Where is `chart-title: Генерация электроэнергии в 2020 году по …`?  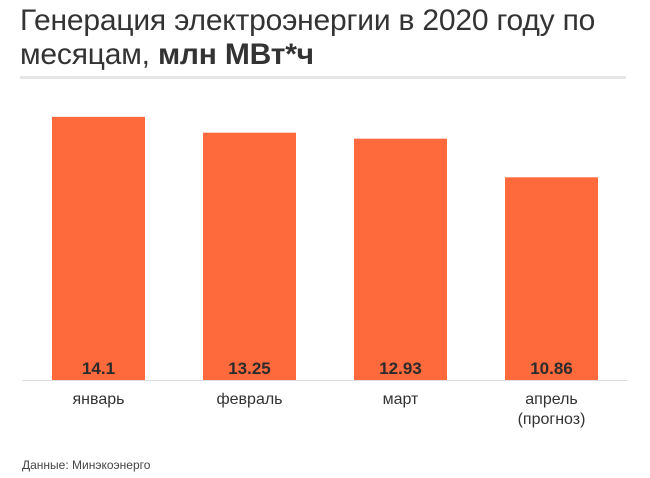 chart-title: Генерация электроэнергии в 2020 году по … is located at coordinates (325, 38).